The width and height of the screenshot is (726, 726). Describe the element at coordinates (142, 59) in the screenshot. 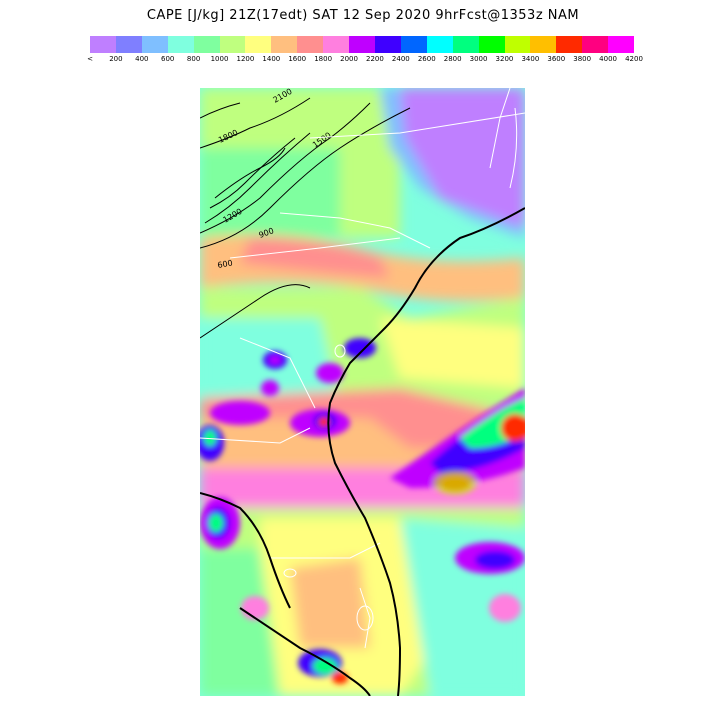

I see `legend-label: 400` at that location.